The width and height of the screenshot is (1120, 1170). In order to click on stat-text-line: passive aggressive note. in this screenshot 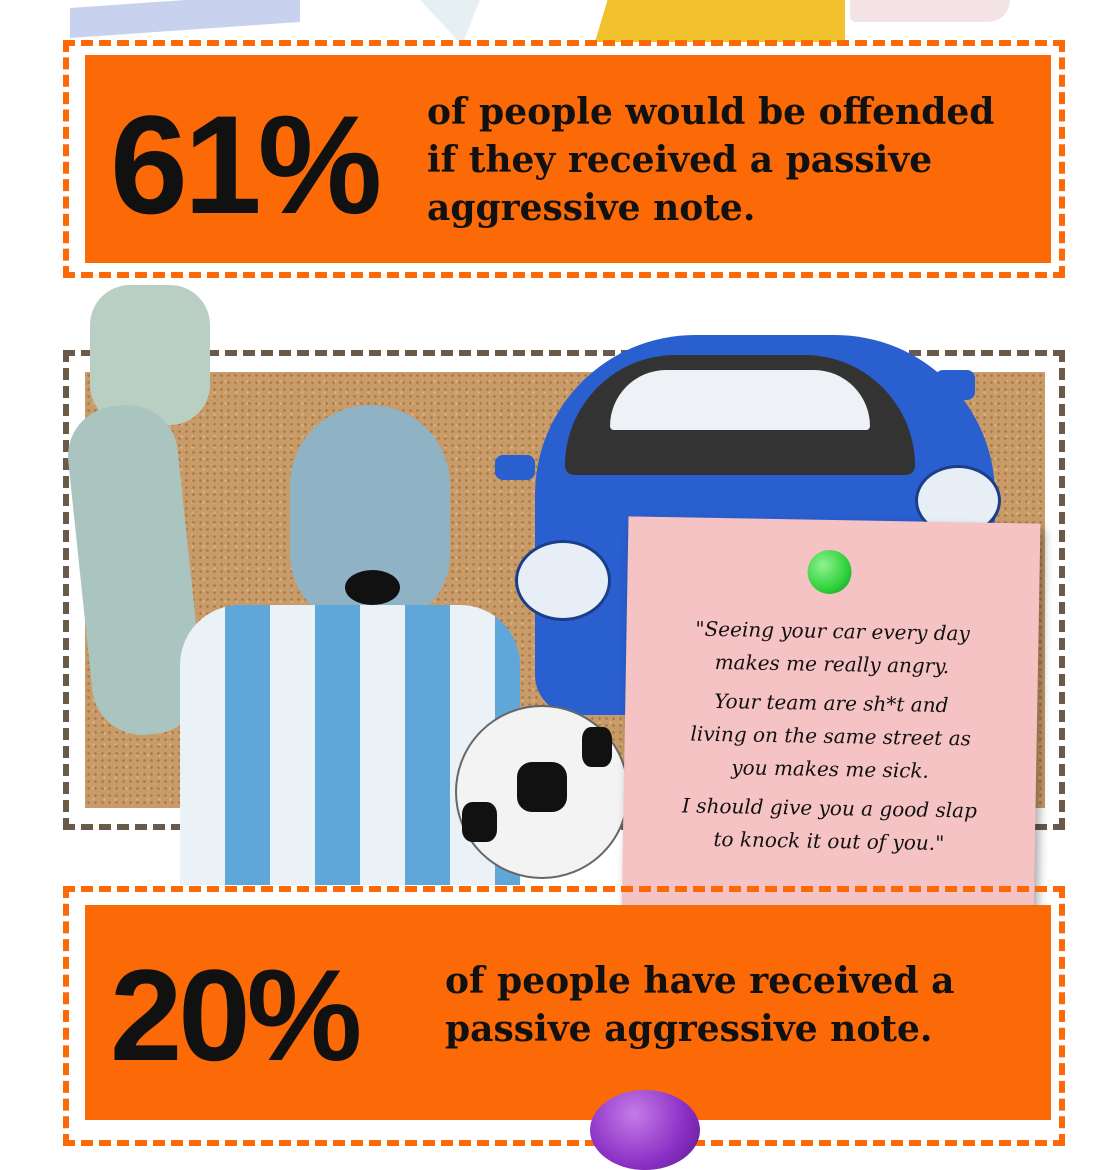, I will do `click(689, 1029)`.